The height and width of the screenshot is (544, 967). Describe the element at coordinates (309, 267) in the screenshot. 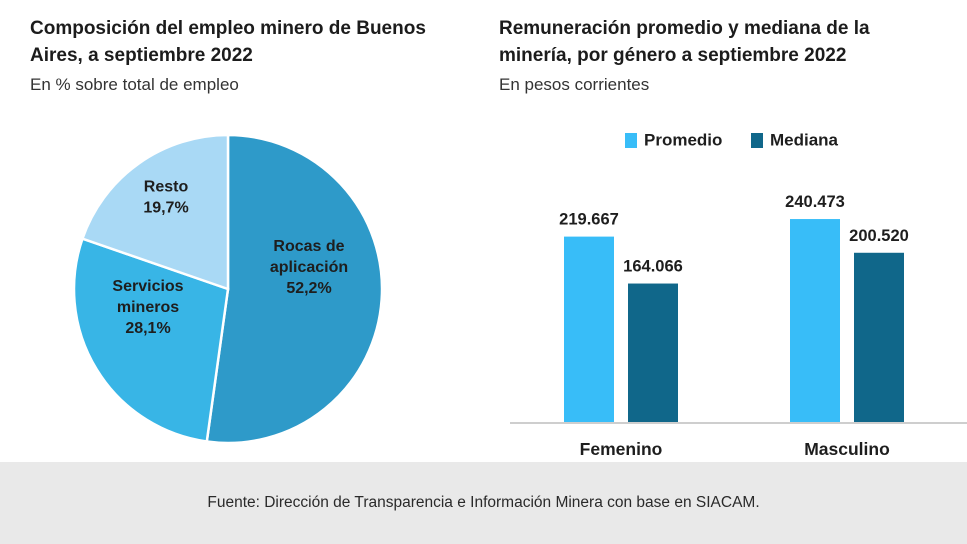

I see `pie-slice-category-label: aplicación` at that location.